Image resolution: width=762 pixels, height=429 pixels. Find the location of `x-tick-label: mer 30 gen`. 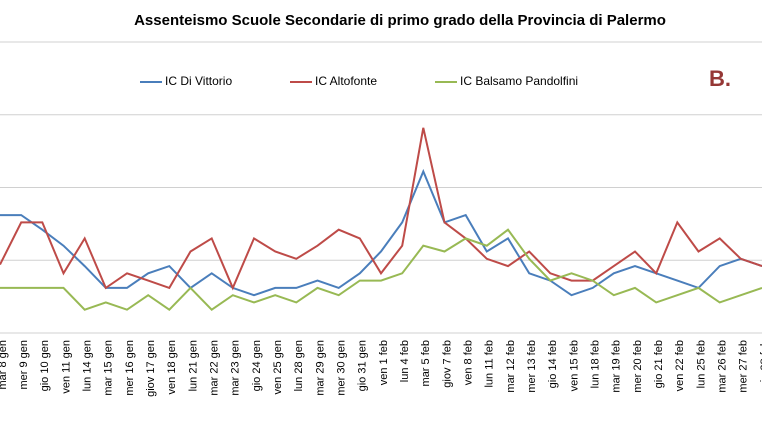

x-tick-label: mer 30 gen is located at coordinates (342, 368).